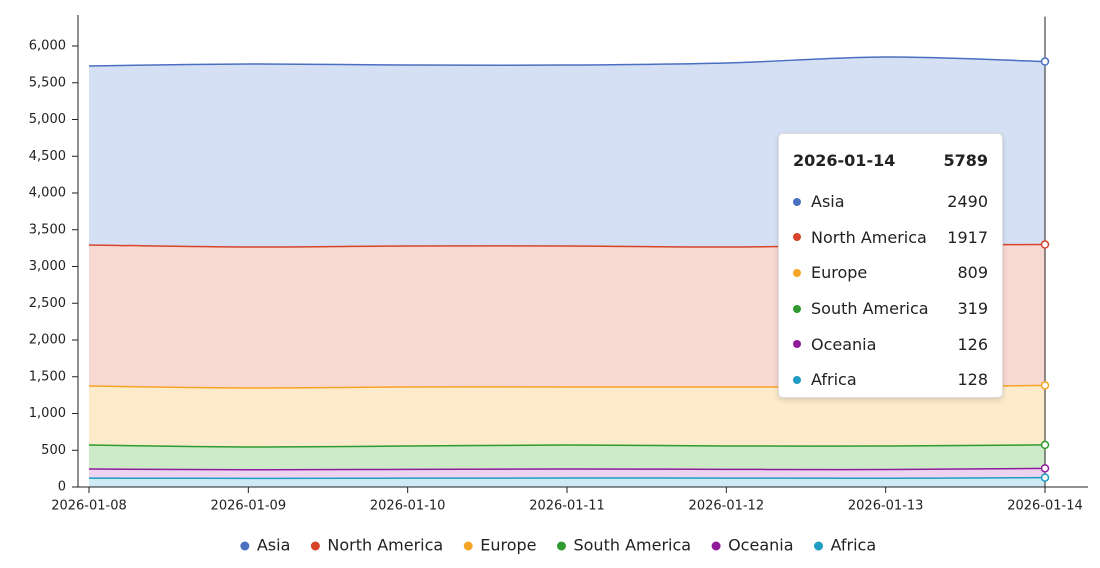 This screenshot has height=568, width=1100. I want to click on legend-item: North America, so click(376, 545).